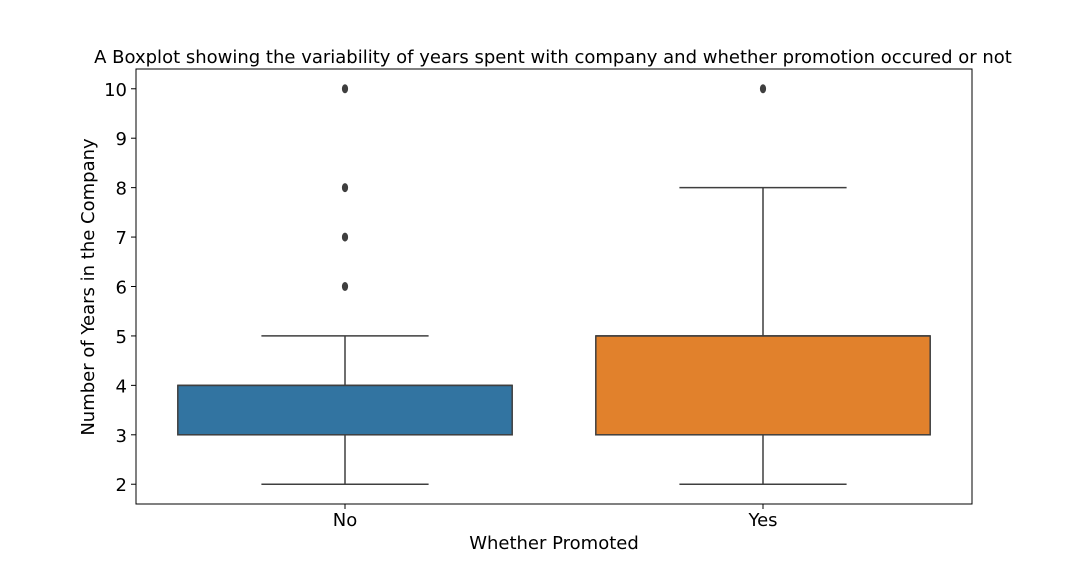  I want to click on x-axis-ticks: No Yes, so click(555, 517).